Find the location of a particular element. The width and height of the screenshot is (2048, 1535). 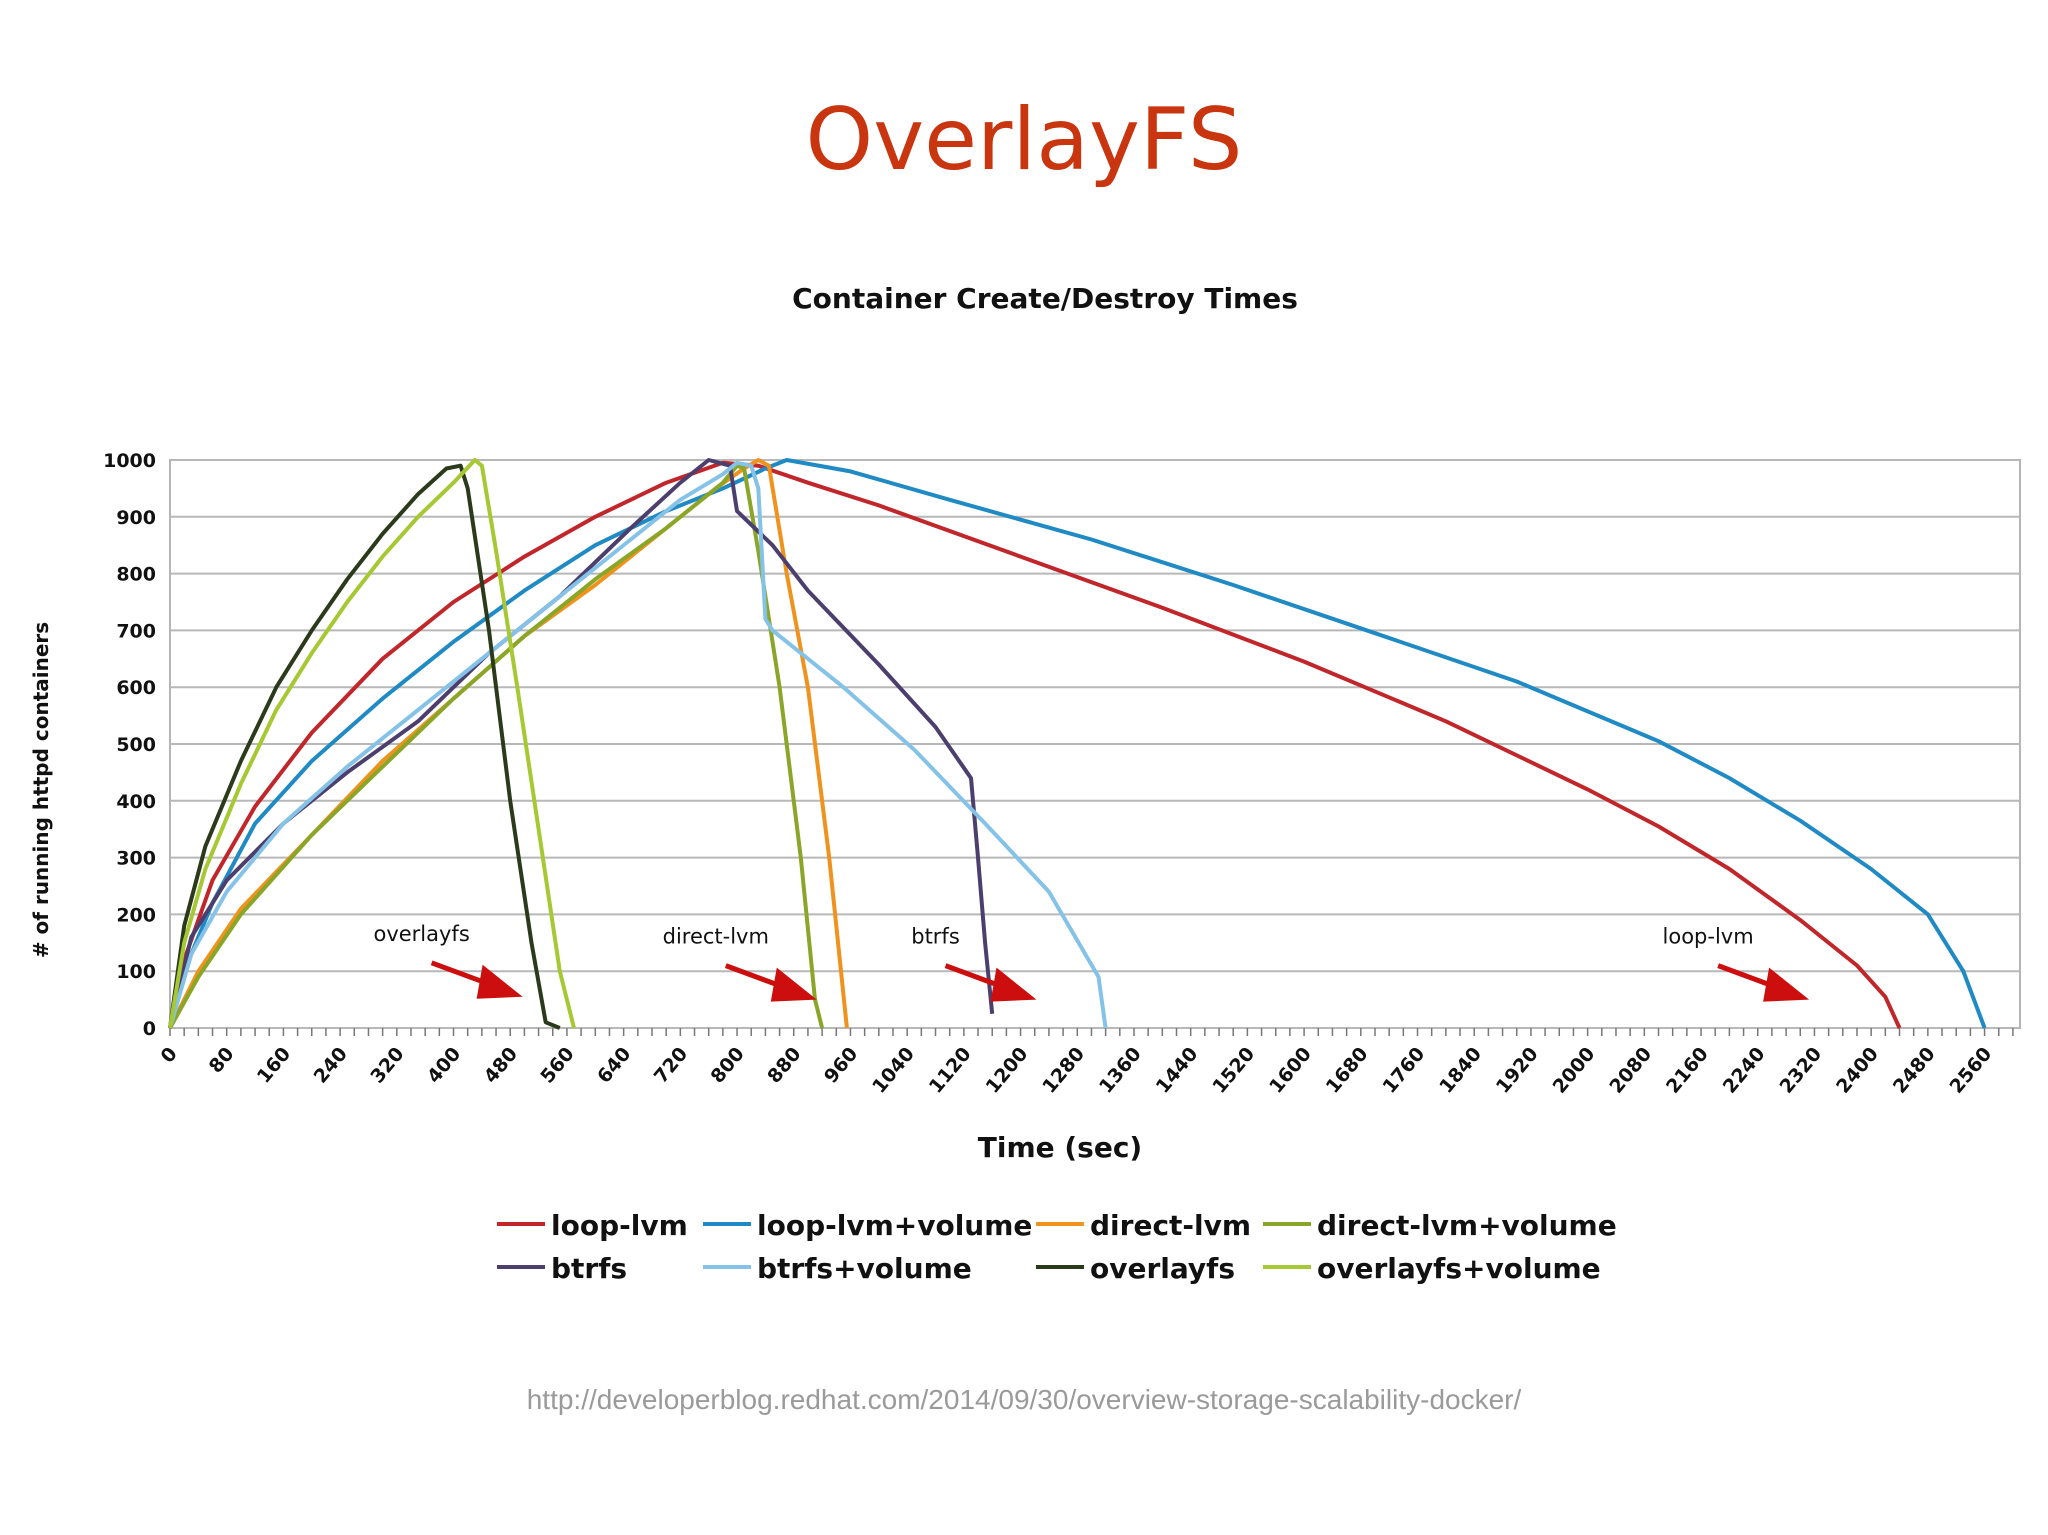

legend-label: btrfs is located at coordinates (589, 1268).